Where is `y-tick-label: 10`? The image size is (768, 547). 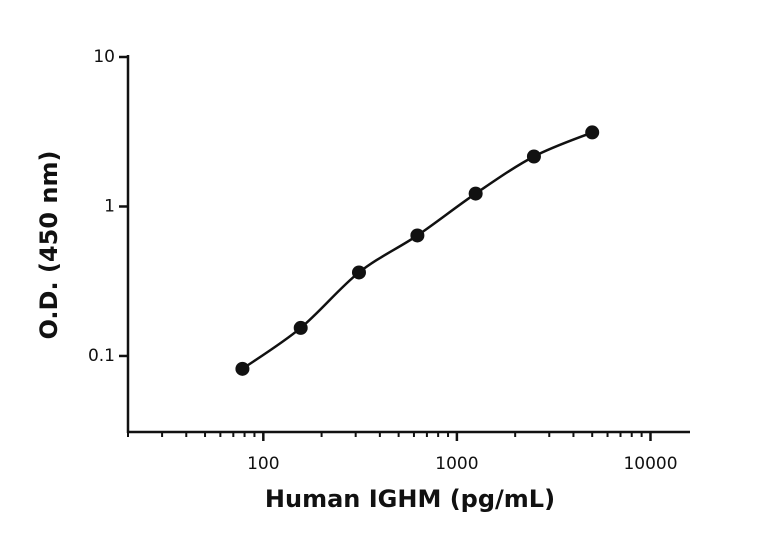
y-tick-label: 10 is located at coordinates (104, 57).